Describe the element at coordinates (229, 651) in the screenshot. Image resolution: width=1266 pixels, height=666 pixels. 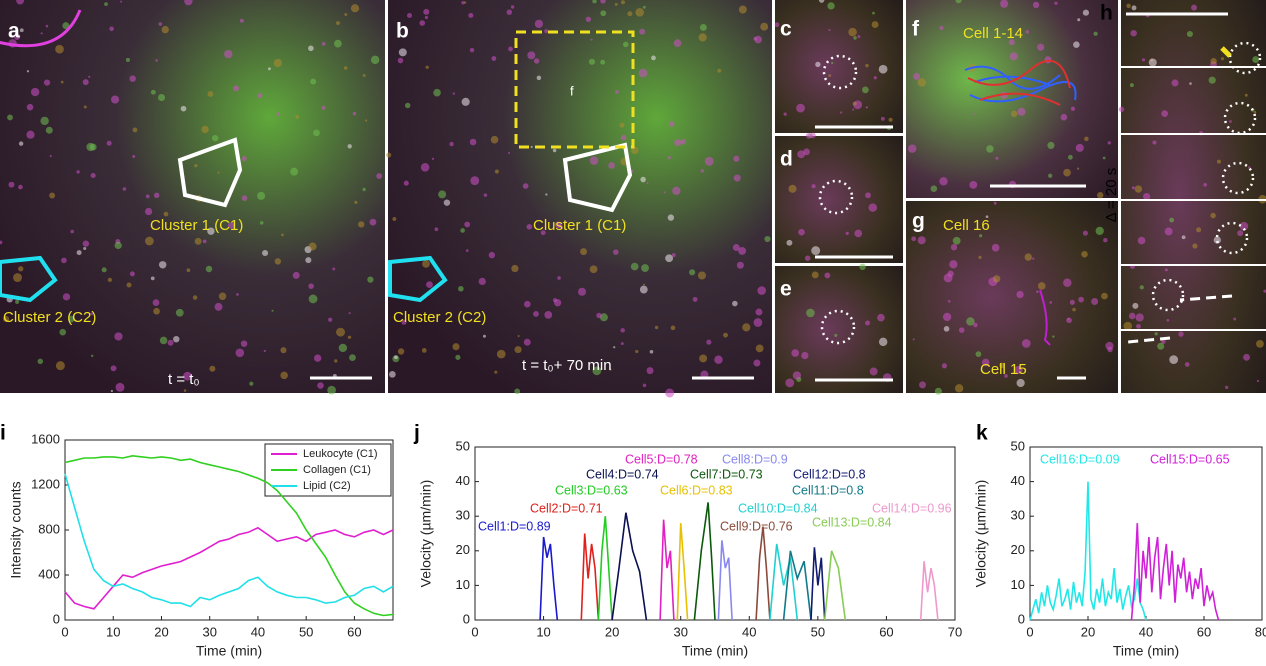
I see `x-axis-label: Time (min)` at that location.